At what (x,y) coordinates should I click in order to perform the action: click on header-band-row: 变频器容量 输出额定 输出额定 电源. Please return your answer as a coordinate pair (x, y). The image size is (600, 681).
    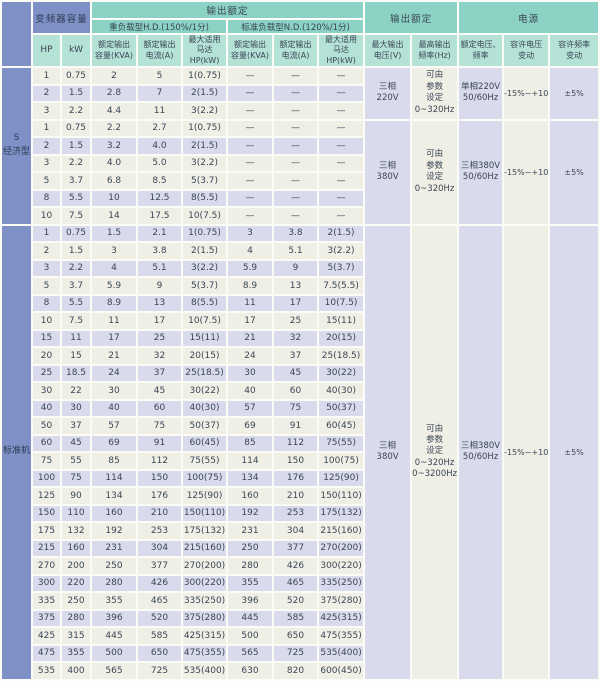
    Looking at the image, I should click on (300, 34).